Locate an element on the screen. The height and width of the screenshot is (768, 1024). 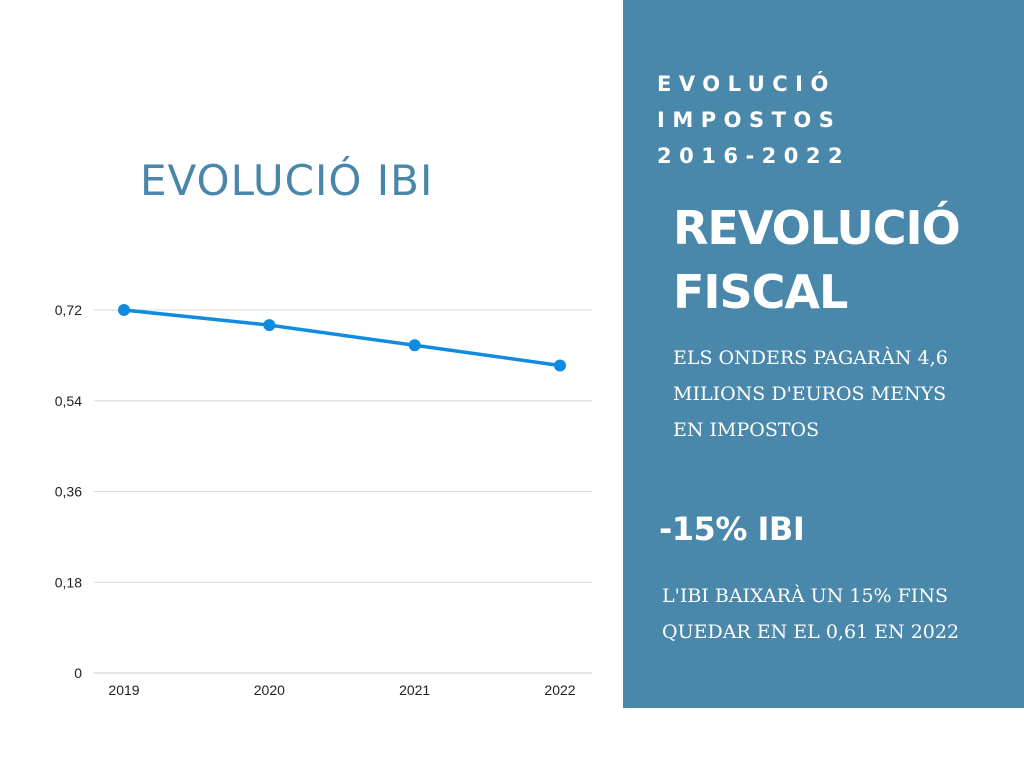
stat-line: QUEDAR EN EL 0,61 EN 2022 is located at coordinates (811, 632).